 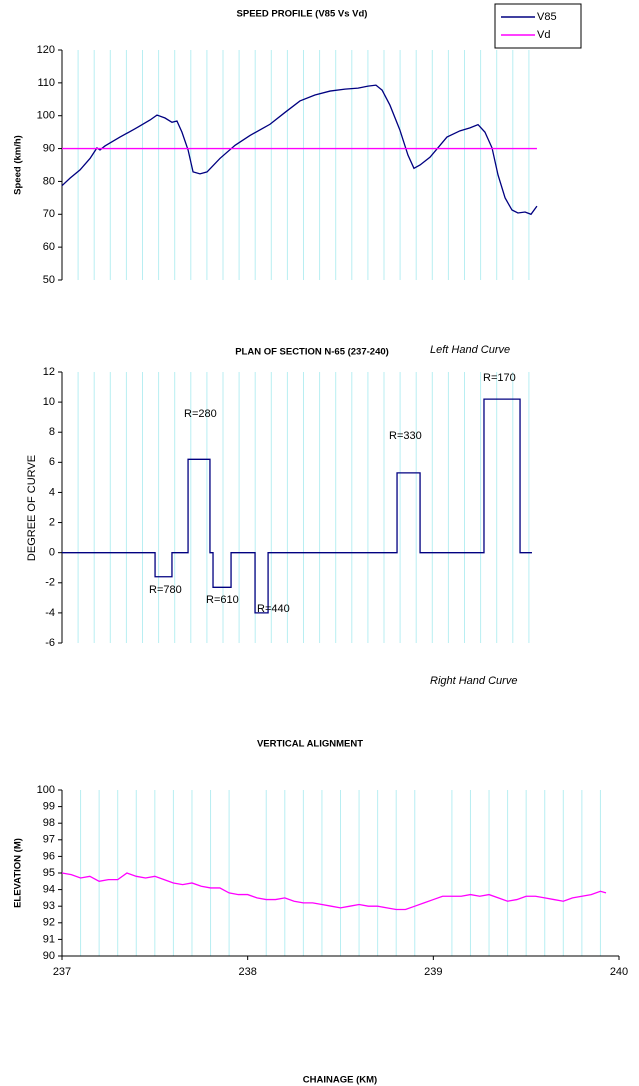 I want to click on legend-box, so click(x=538, y=26).